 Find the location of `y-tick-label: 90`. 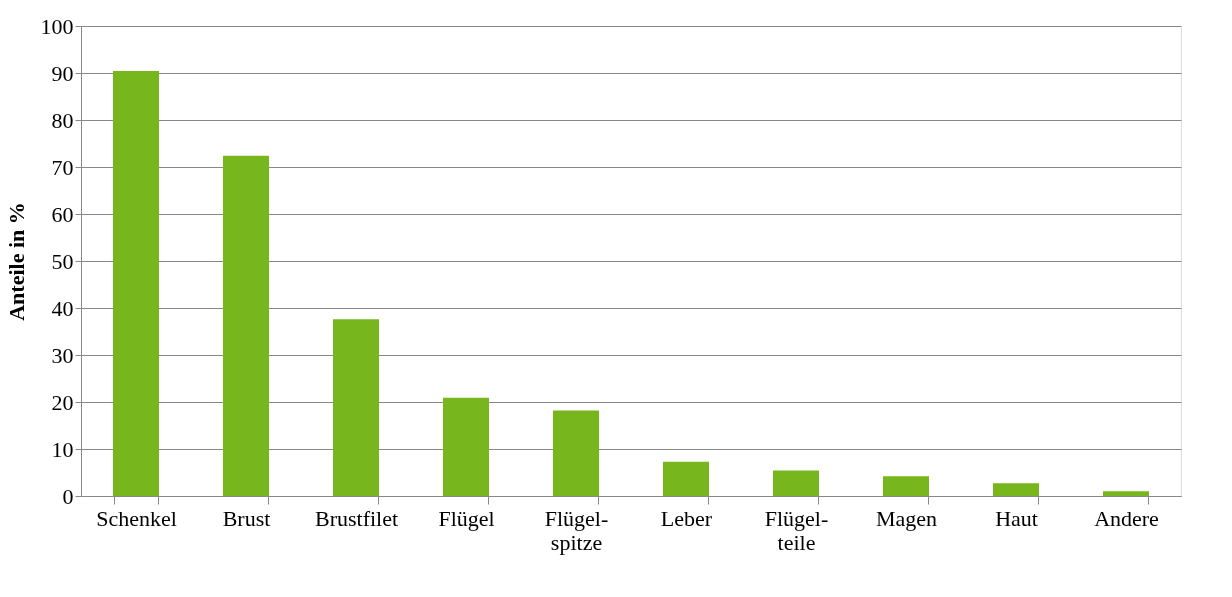

y-tick-label: 90 is located at coordinates (62, 73).